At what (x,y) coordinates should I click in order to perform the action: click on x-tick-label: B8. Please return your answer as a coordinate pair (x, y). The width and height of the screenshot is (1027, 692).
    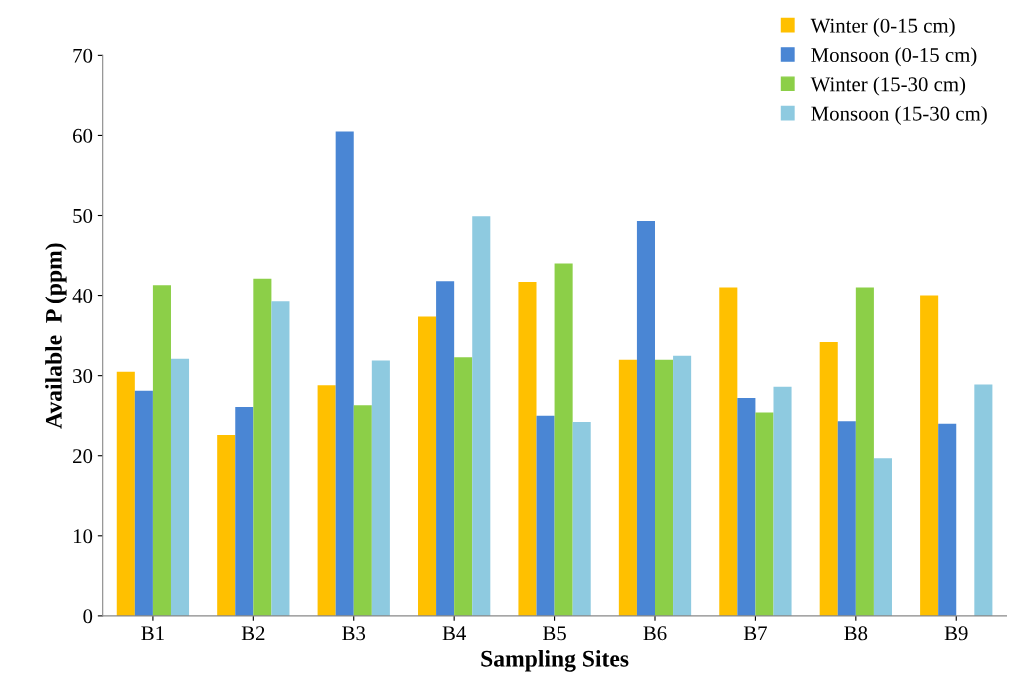
    Looking at the image, I should click on (856, 633).